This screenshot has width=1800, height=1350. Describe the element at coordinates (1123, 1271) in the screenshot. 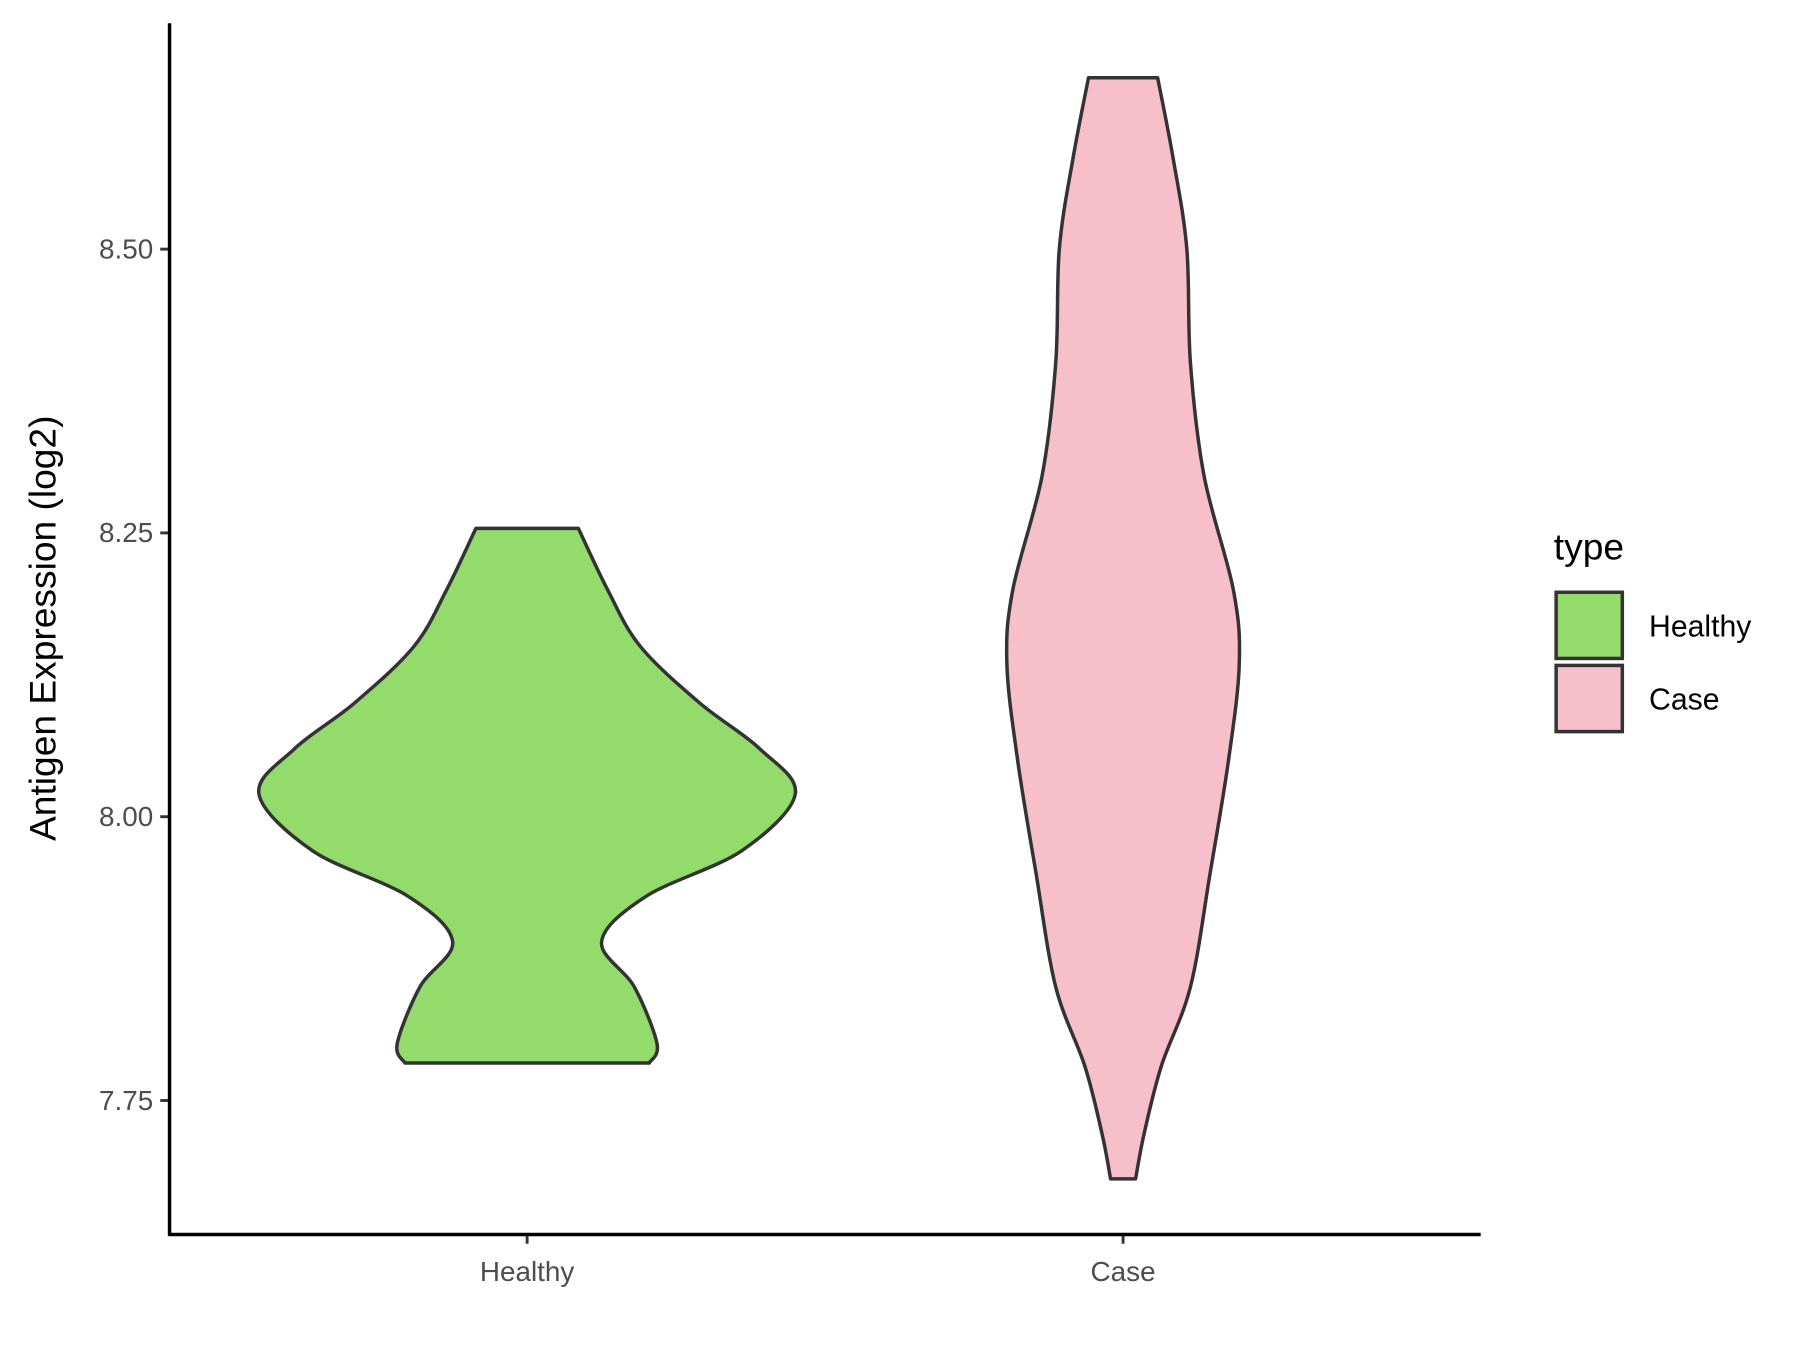

I see `x-tick-label: Case` at that location.